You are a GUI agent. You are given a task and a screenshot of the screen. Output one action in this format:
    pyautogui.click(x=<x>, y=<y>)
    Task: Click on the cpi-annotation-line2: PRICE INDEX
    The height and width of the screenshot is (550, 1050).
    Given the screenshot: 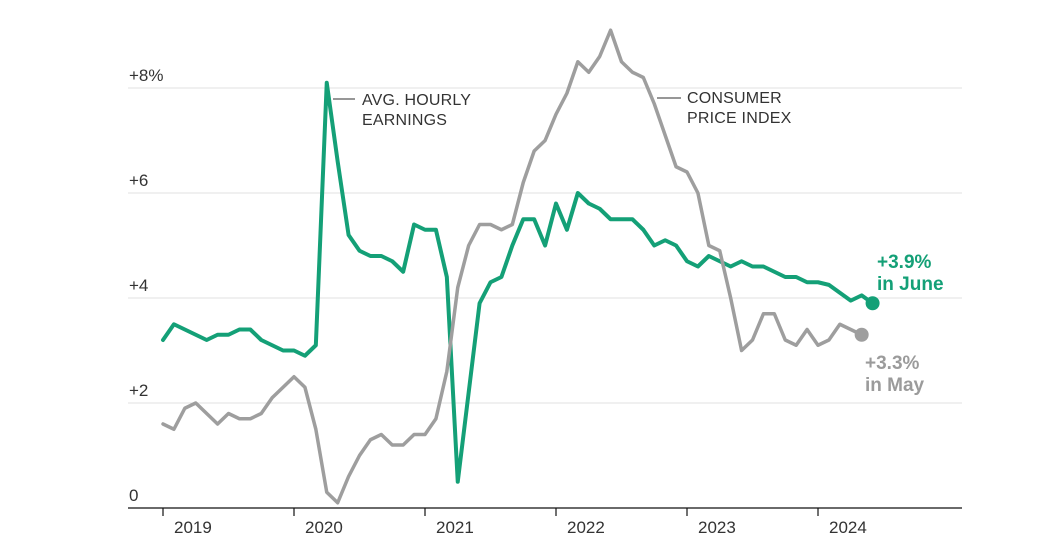 What is the action you would take?
    pyautogui.click(x=739, y=118)
    